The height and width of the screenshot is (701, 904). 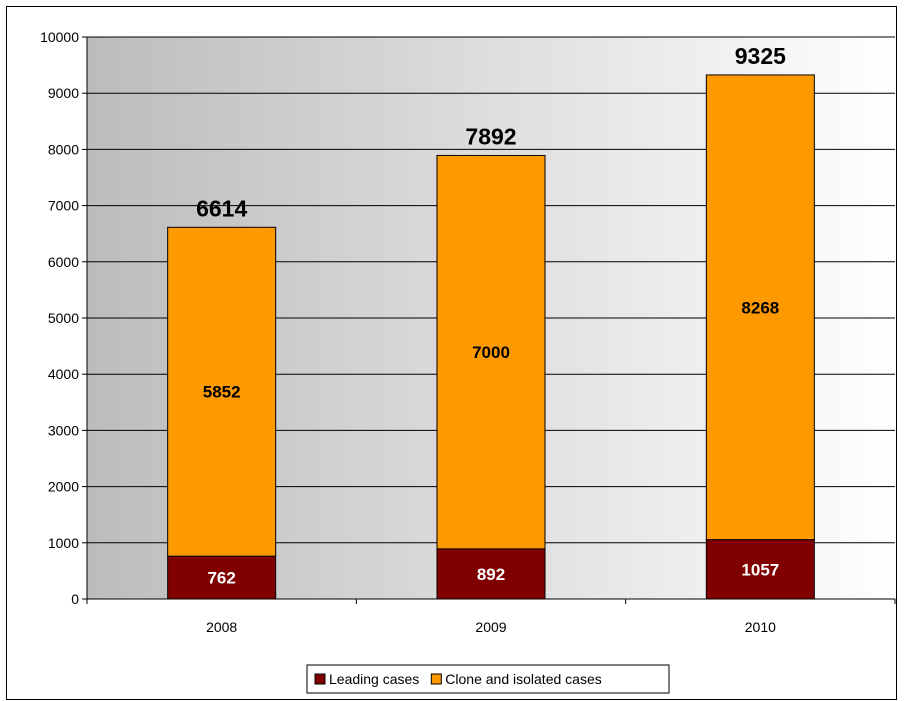 I want to click on legend: Leading cases Clone and isolated cases, so click(x=488, y=679).